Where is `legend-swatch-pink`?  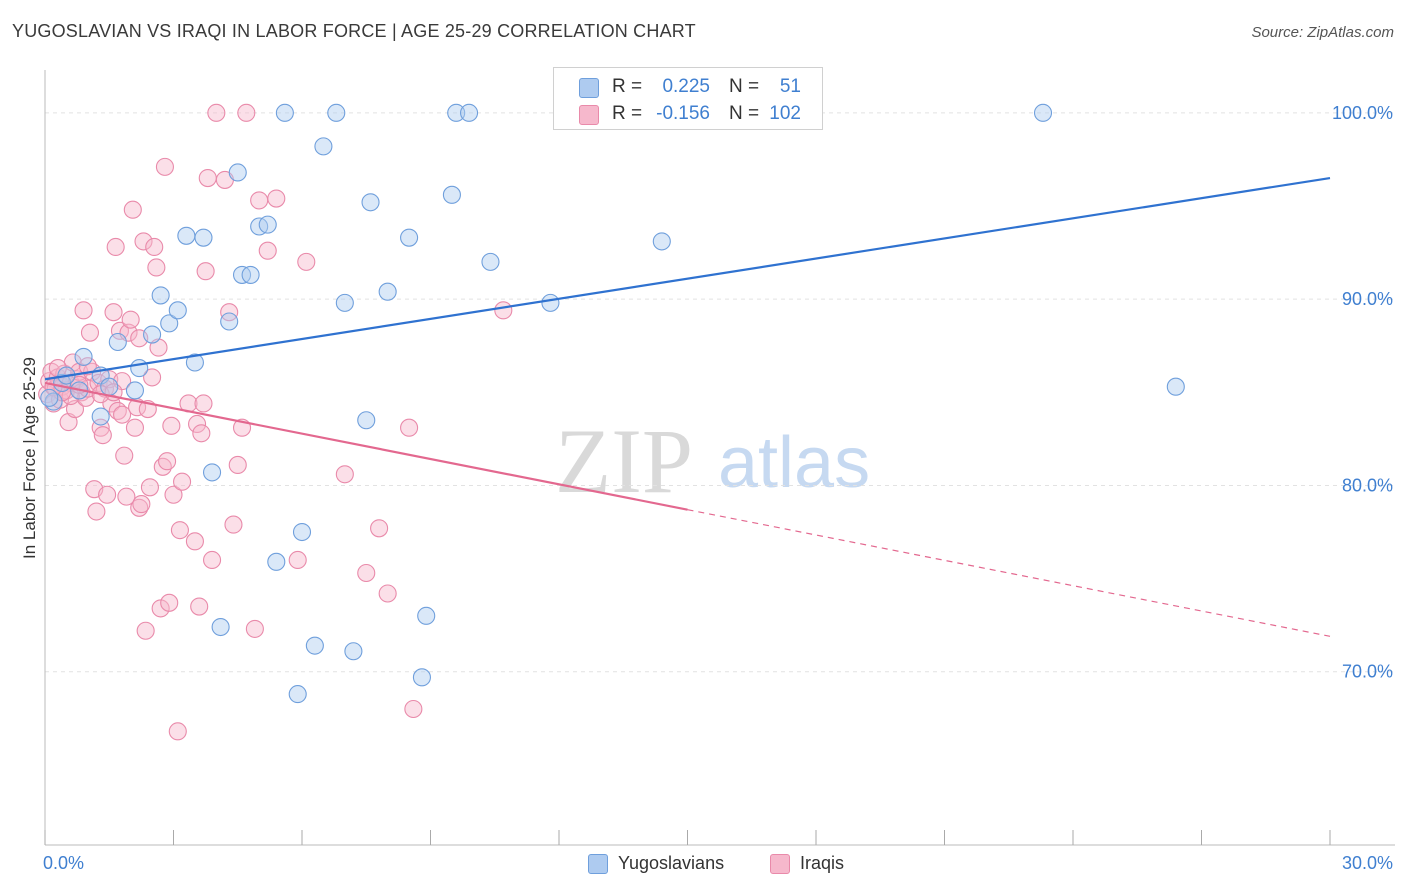 legend-swatch-pink is located at coordinates (589, 115).